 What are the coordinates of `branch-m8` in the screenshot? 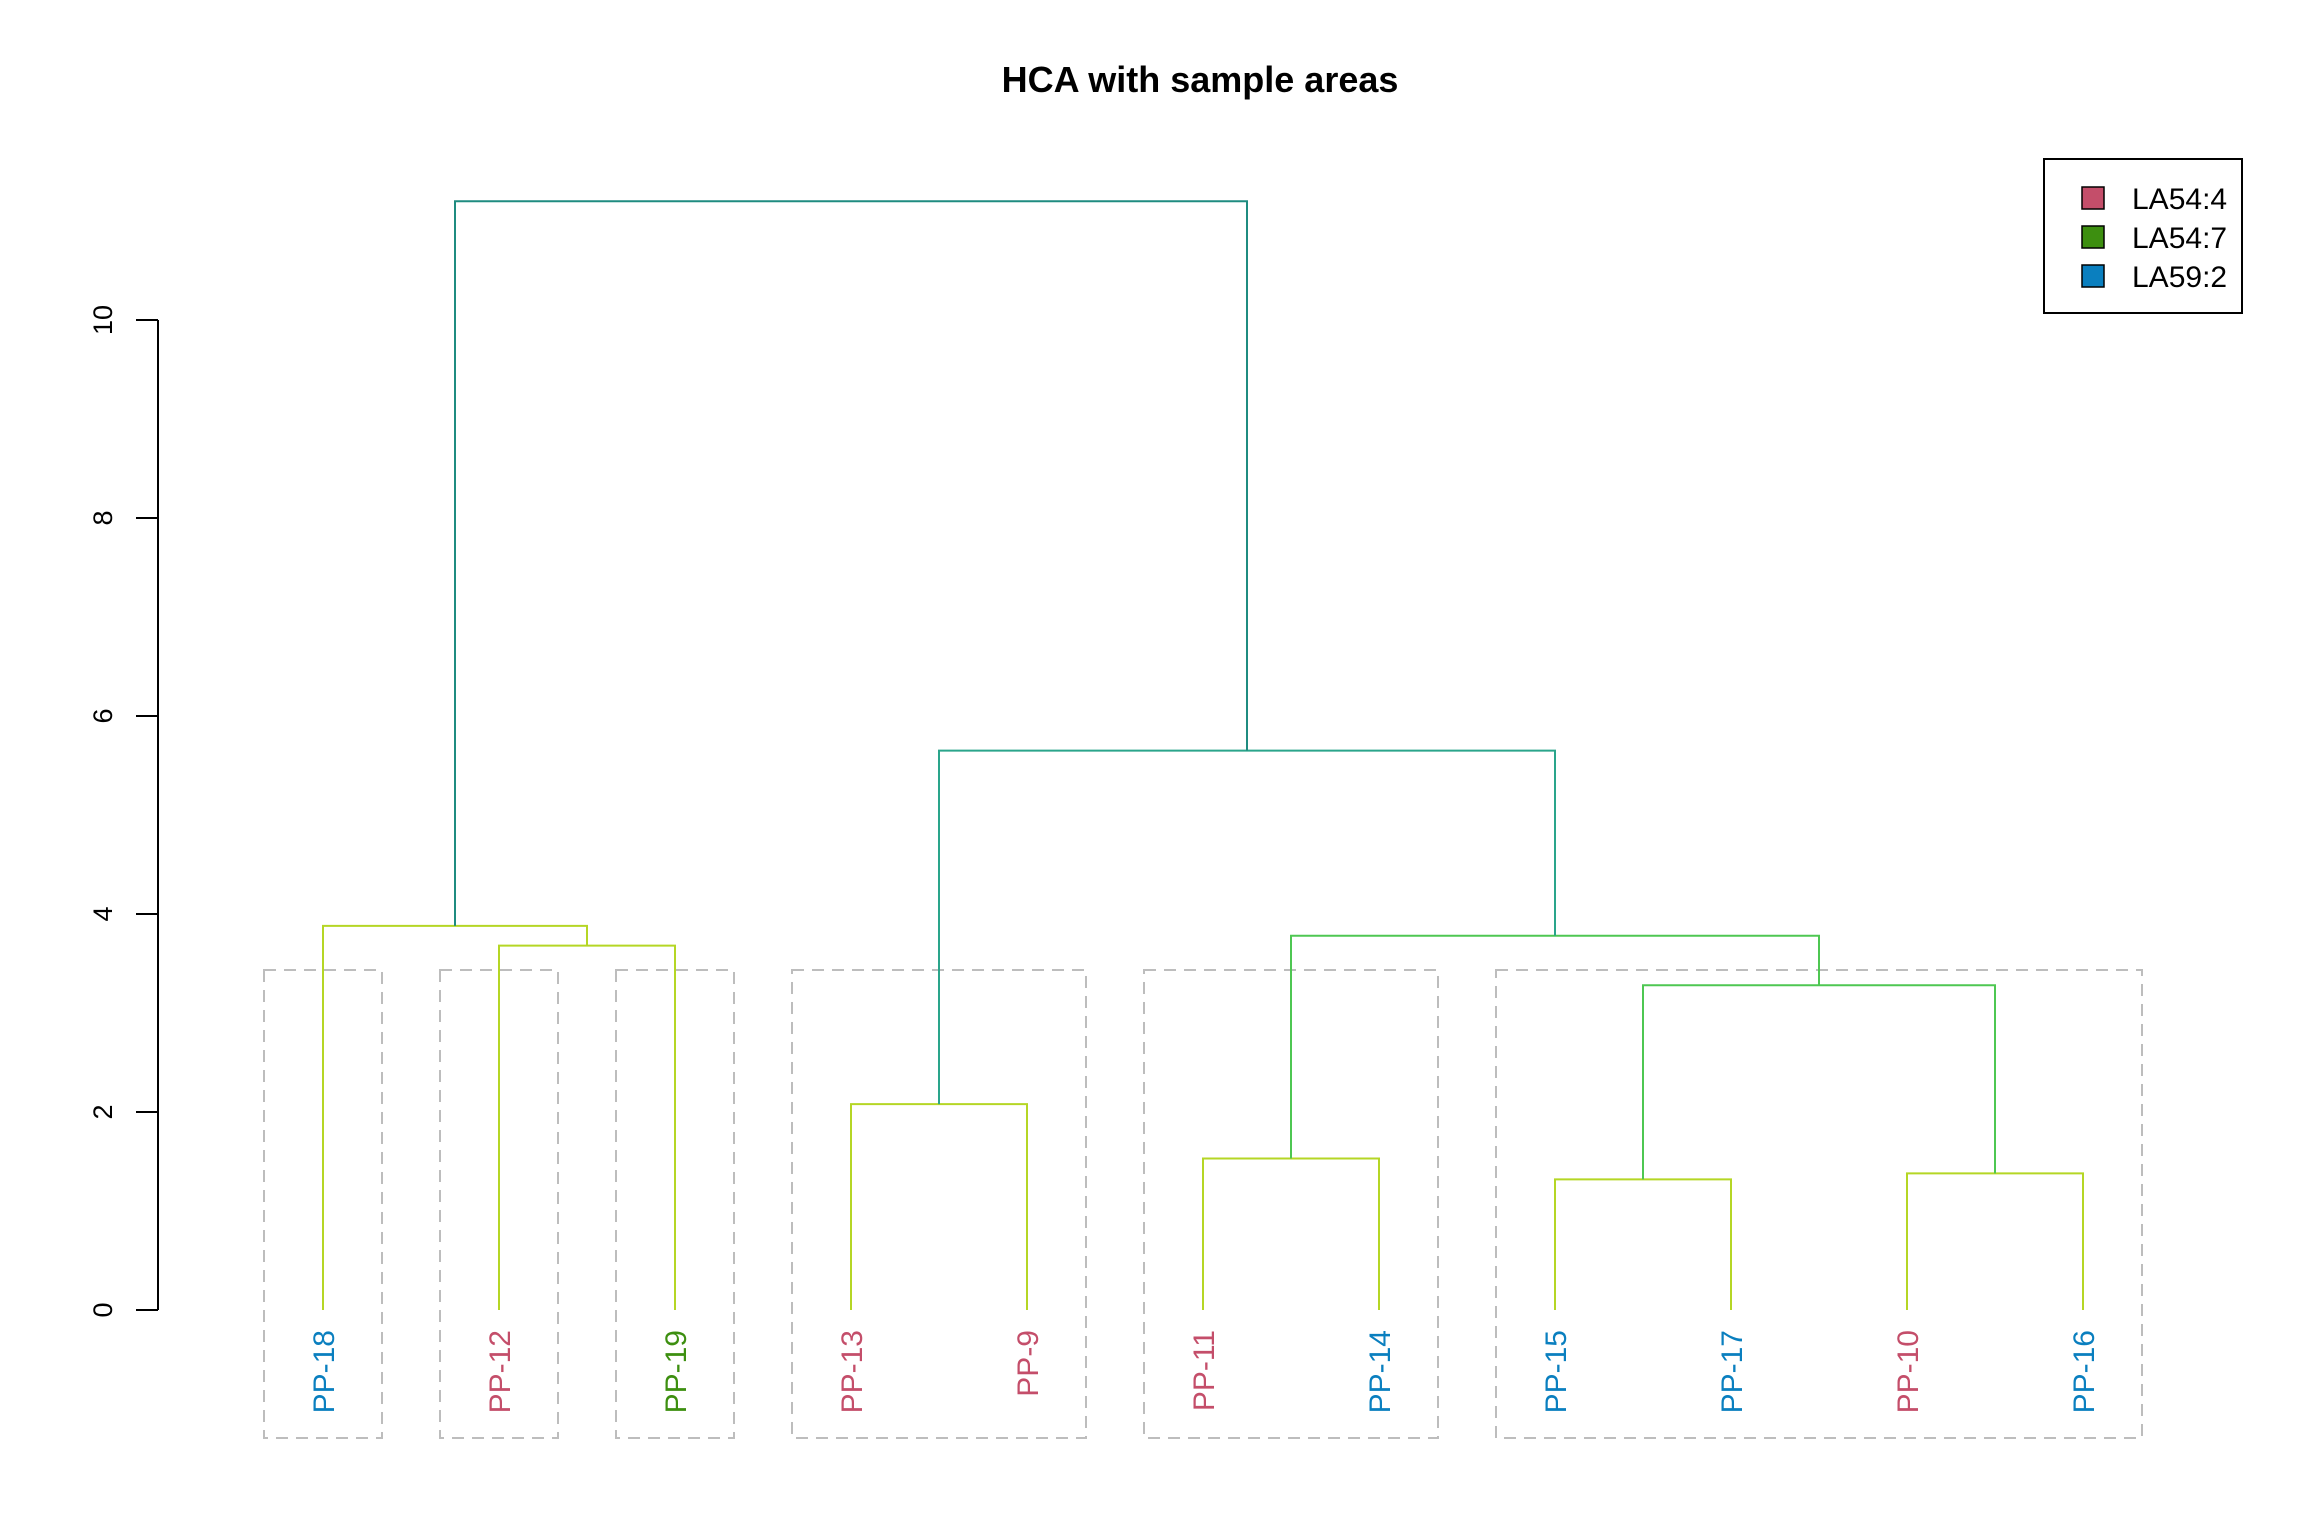 It's located at (455, 1117).